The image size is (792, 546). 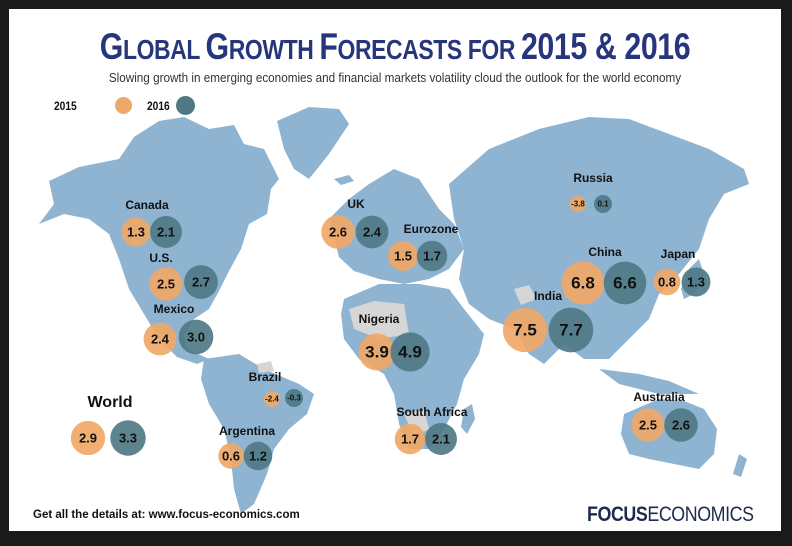 I want to click on region-australia: Australia 2.5 2.6, so click(x=664, y=416).